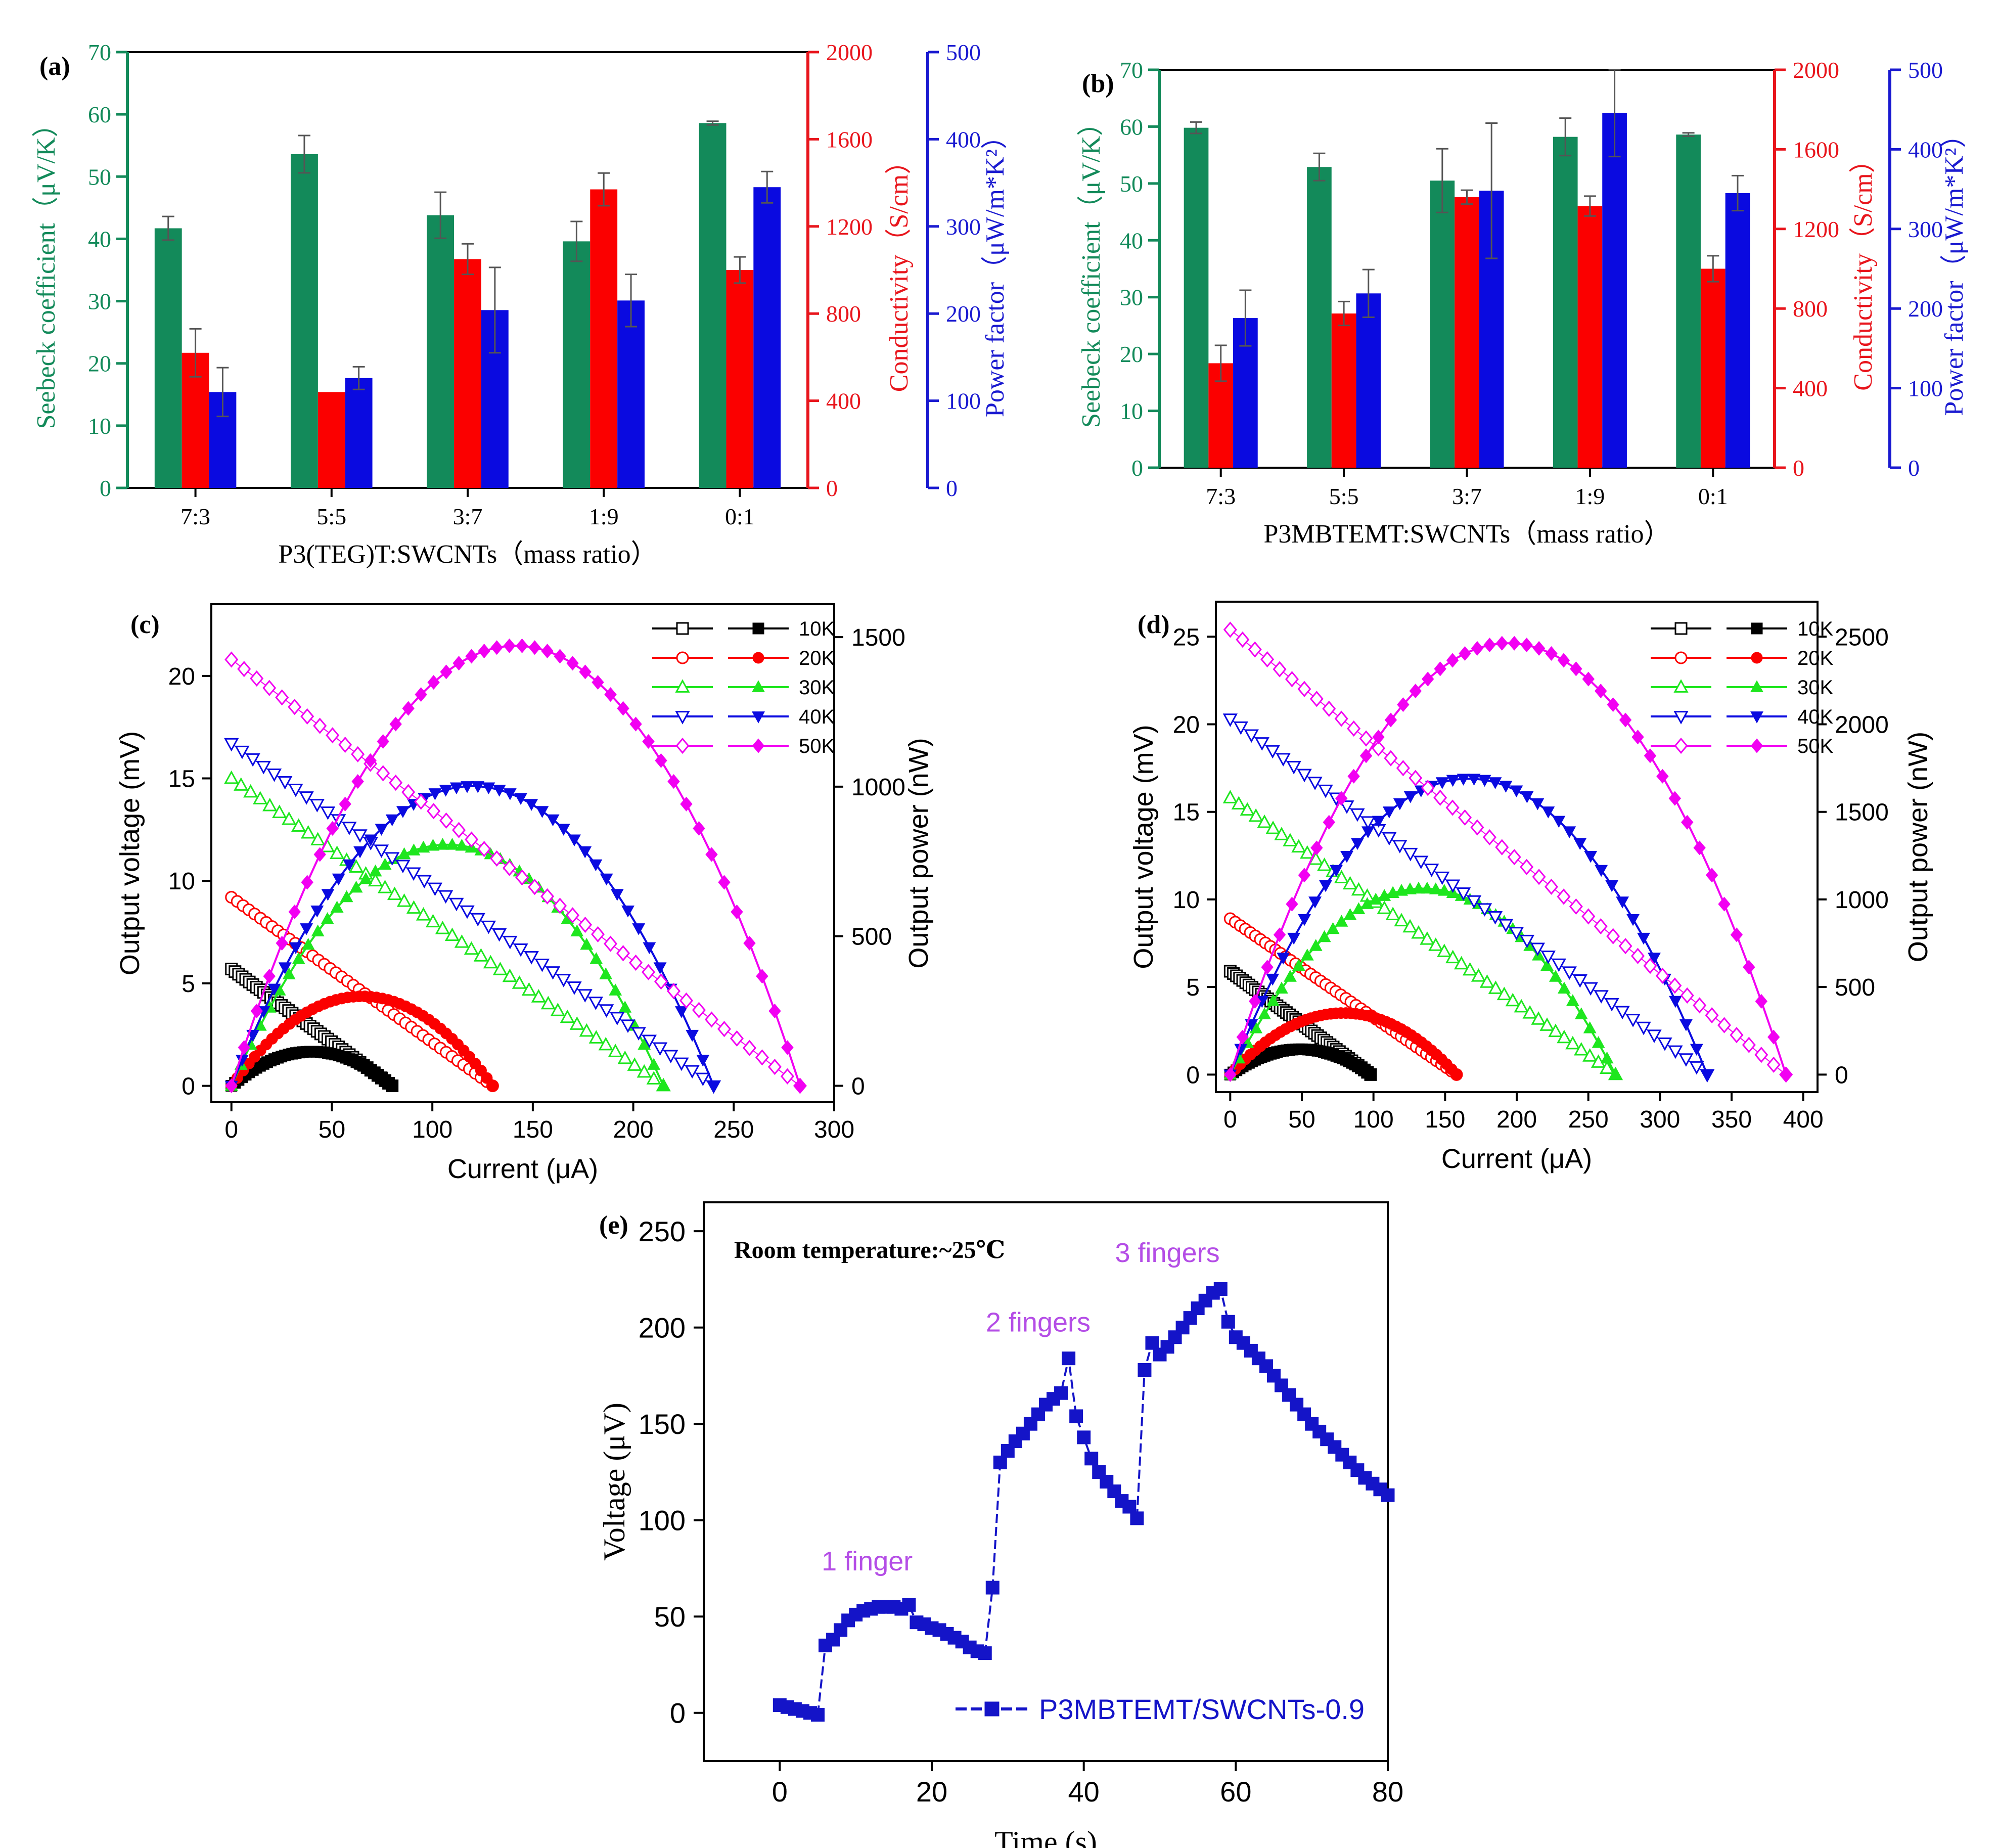  Describe the element at coordinates (1756, 745) in the screenshot. I see `legend-marker-filled` at that location.